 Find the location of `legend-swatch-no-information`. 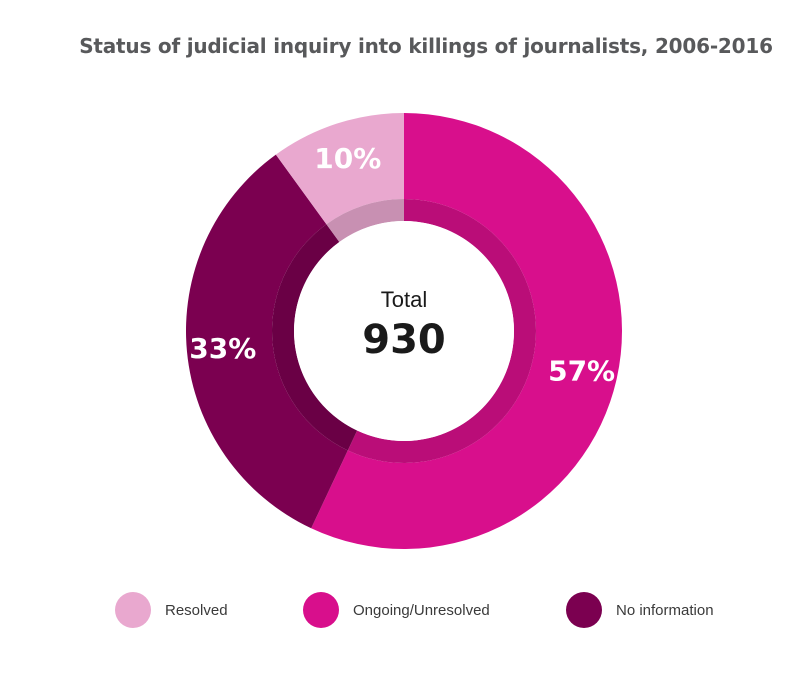

legend-swatch-no-information is located at coordinates (584, 610).